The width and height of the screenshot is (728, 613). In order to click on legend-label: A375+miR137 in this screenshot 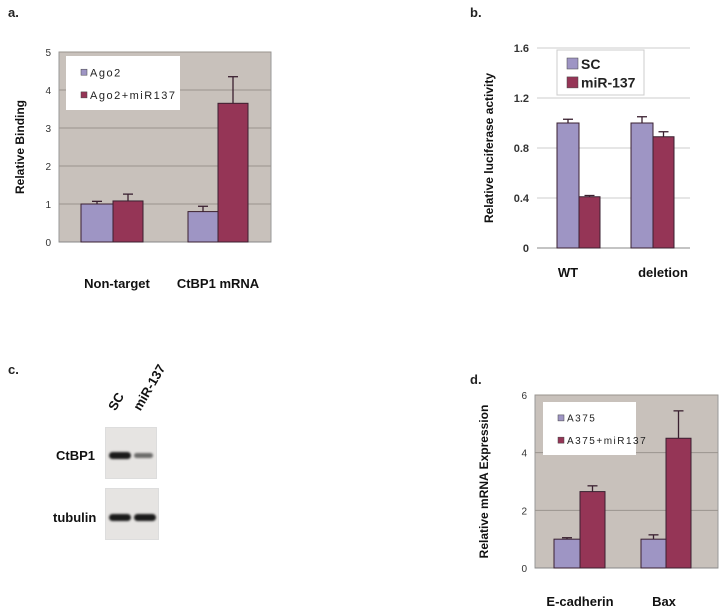, I will do `click(607, 441)`.